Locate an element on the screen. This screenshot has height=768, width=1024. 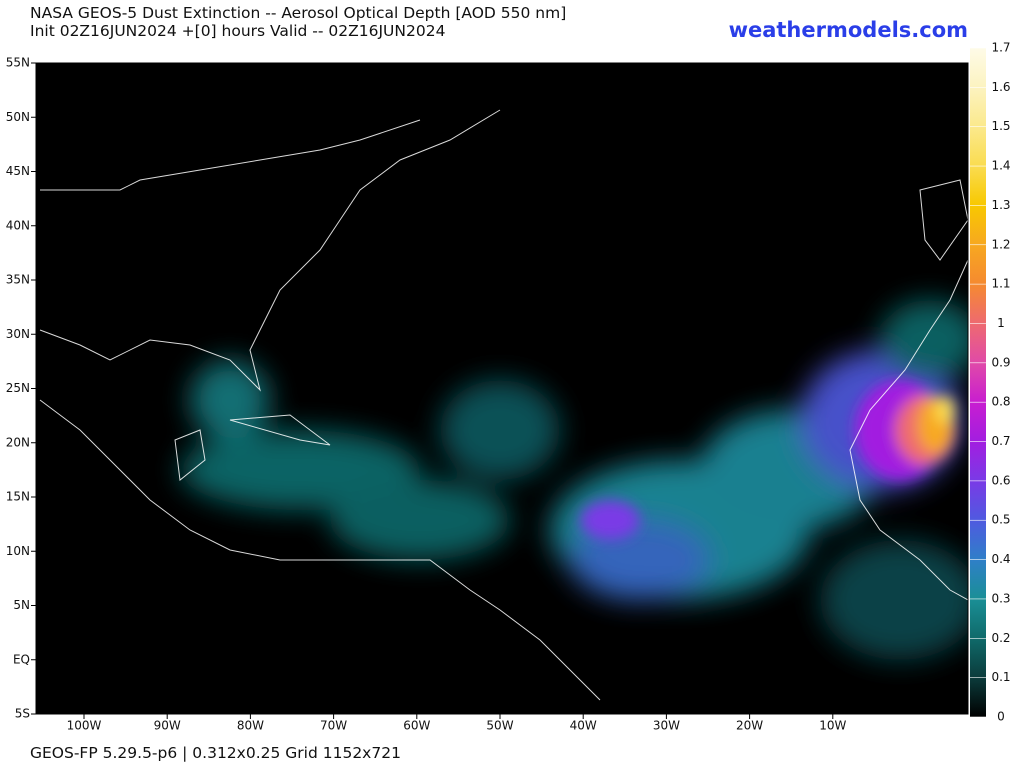
site-link: weathermodels.com is located at coordinates (848, 30).